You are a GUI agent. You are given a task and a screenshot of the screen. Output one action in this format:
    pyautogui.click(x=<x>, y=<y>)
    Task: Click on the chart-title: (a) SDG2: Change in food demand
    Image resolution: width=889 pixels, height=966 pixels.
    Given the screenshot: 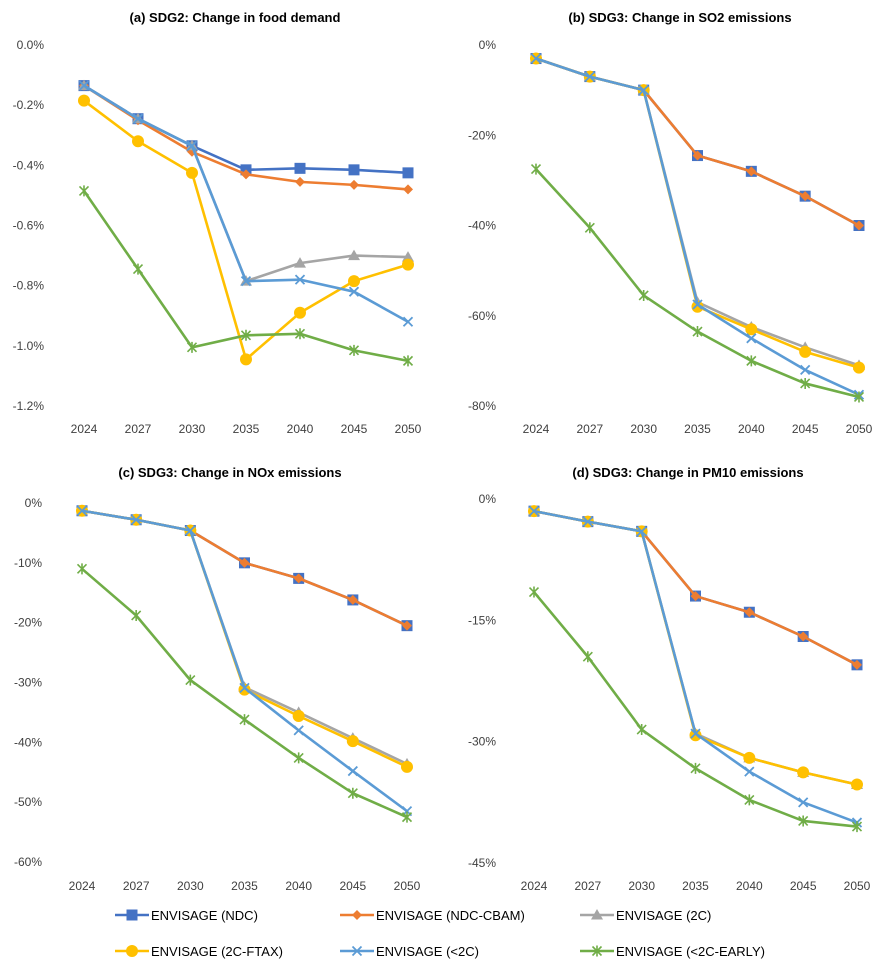 What is the action you would take?
    pyautogui.click(x=235, y=17)
    